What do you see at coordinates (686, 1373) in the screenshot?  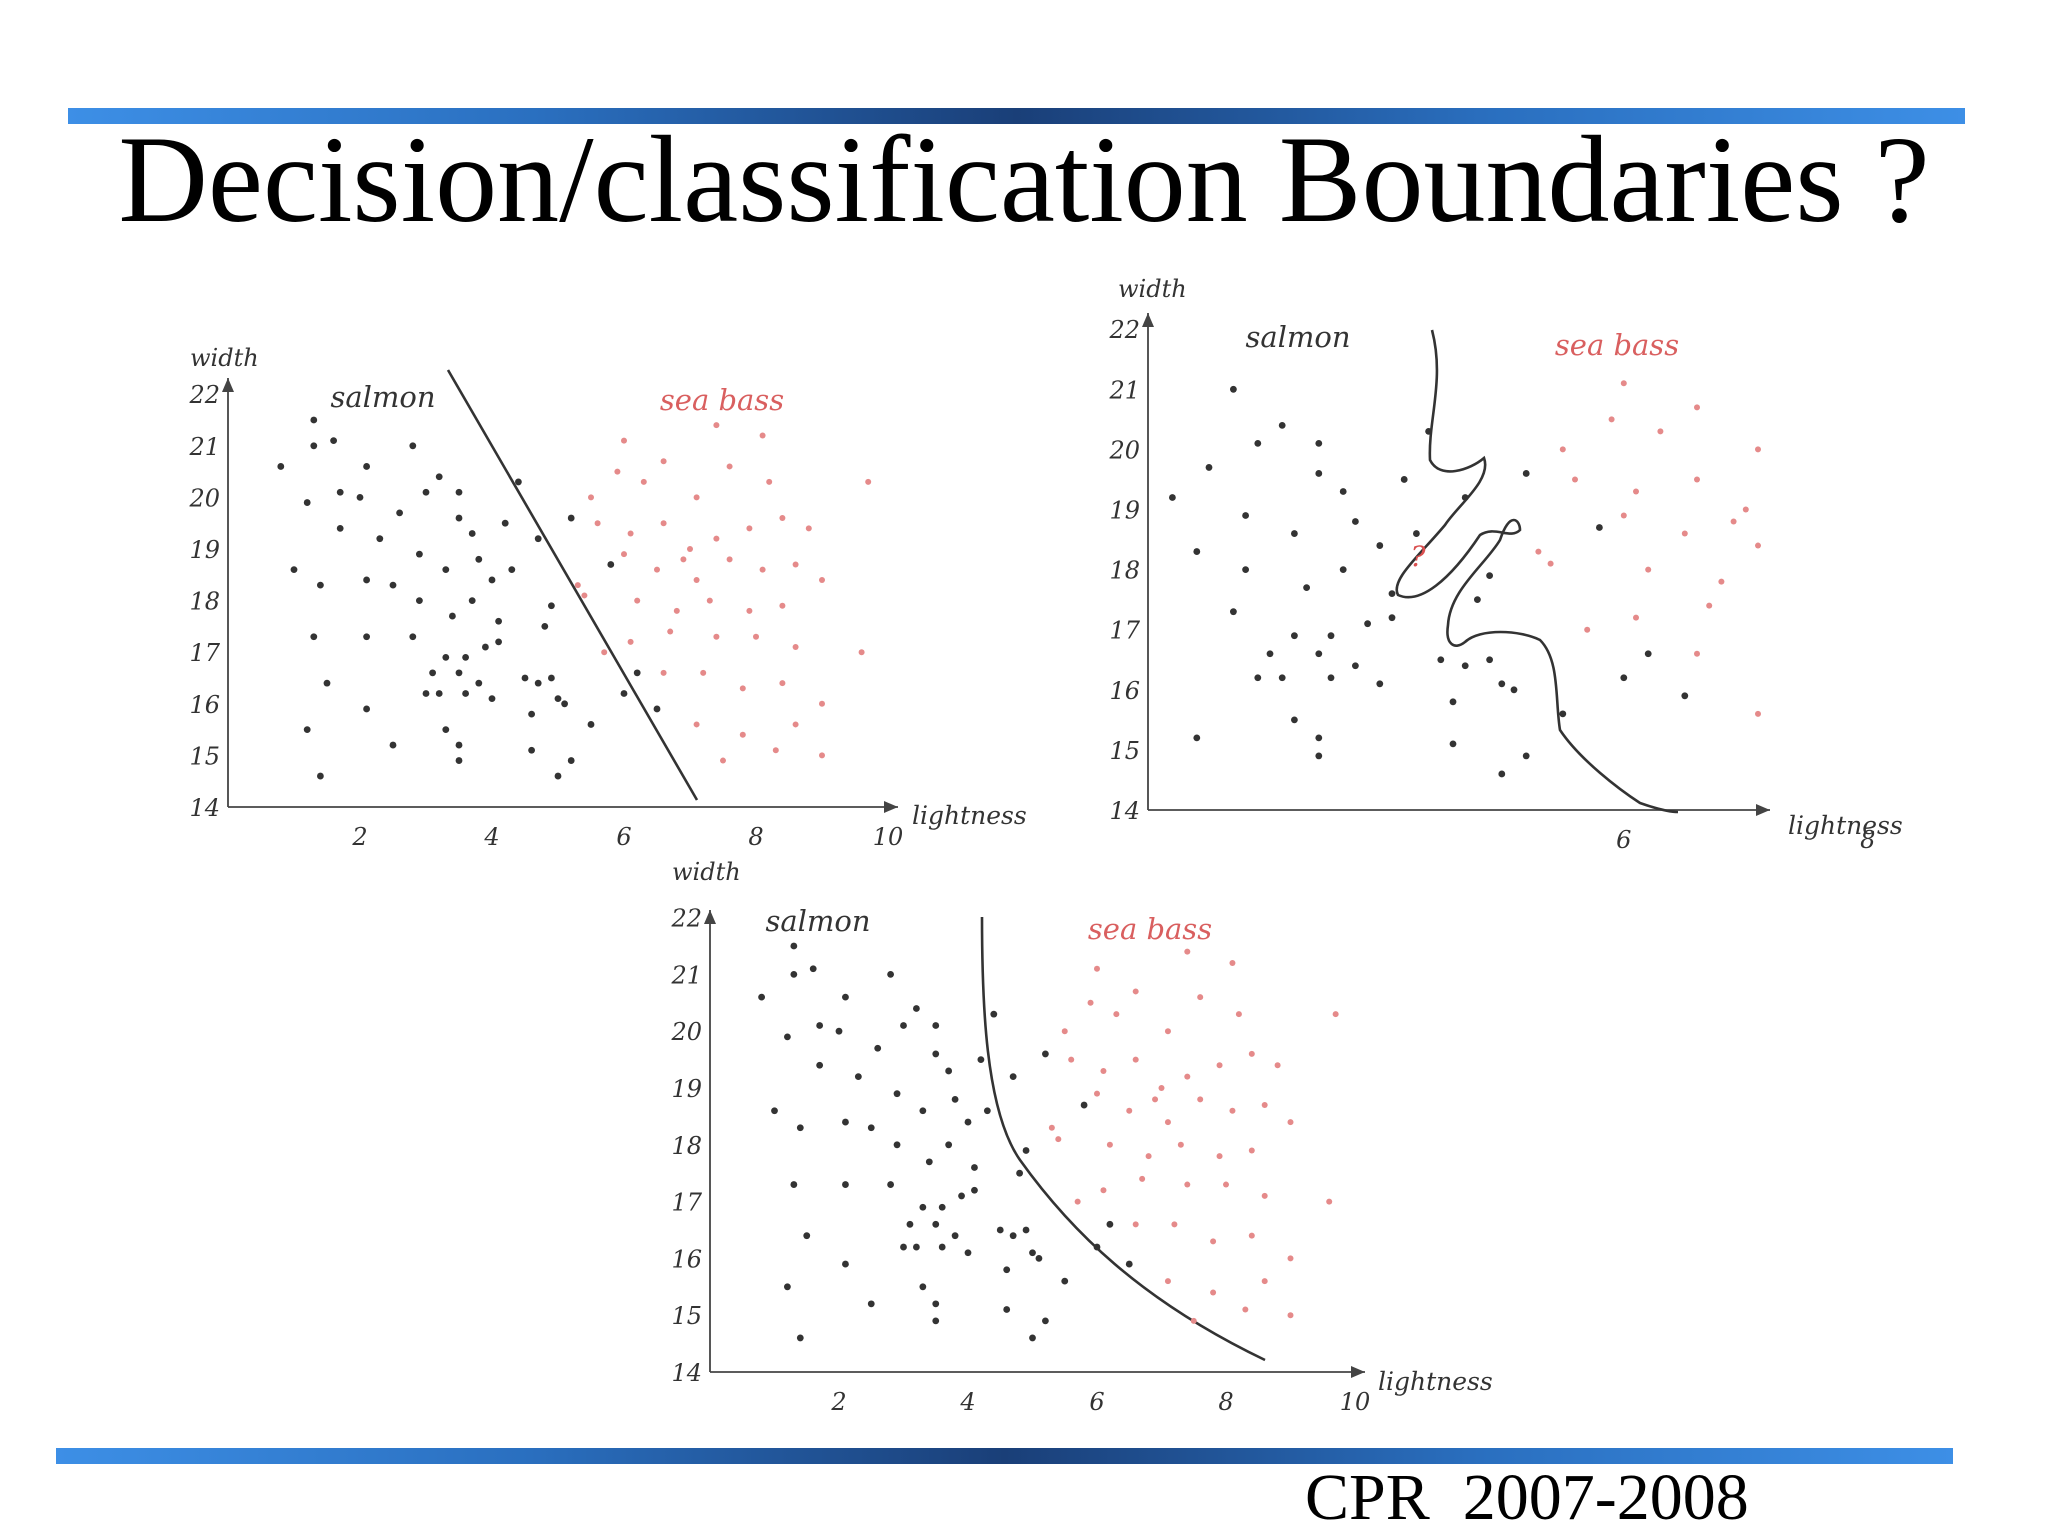 I see `panel3-ytick-label: 14` at bounding box center [686, 1373].